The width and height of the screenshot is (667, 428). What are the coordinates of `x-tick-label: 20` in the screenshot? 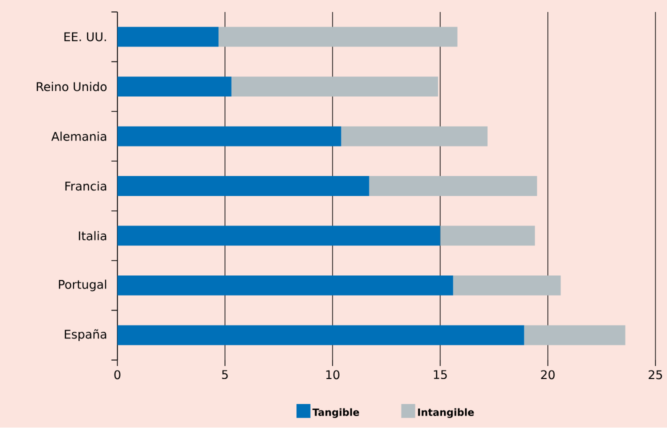 It's located at (548, 375).